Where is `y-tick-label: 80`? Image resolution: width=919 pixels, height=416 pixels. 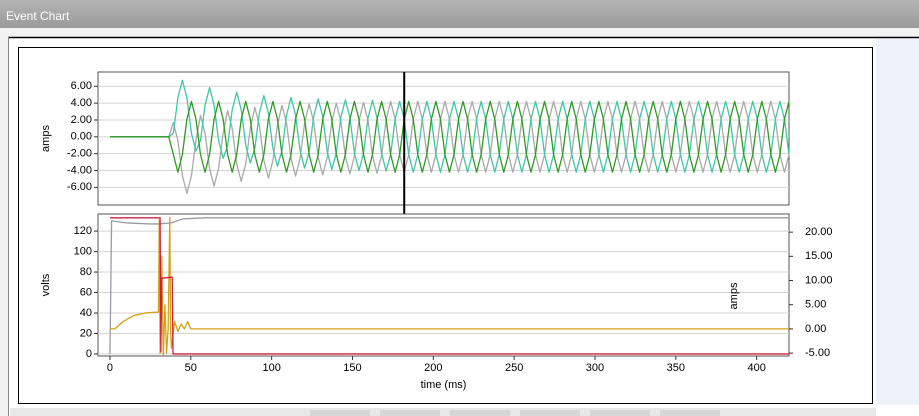
y-tick-label: 80 is located at coordinates (86, 272).